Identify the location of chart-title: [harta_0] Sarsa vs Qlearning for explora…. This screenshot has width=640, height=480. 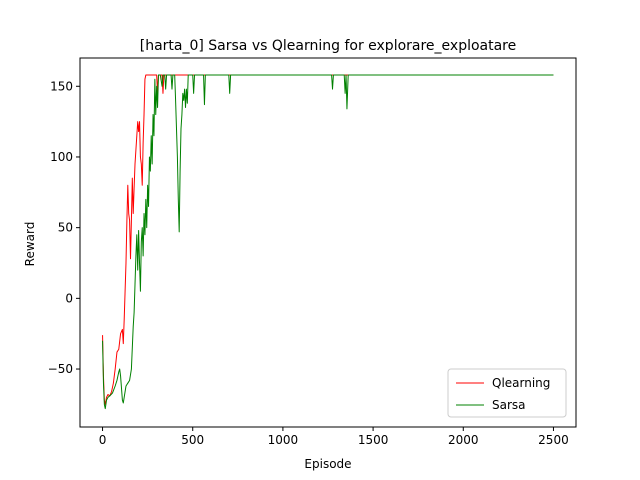
(328, 46).